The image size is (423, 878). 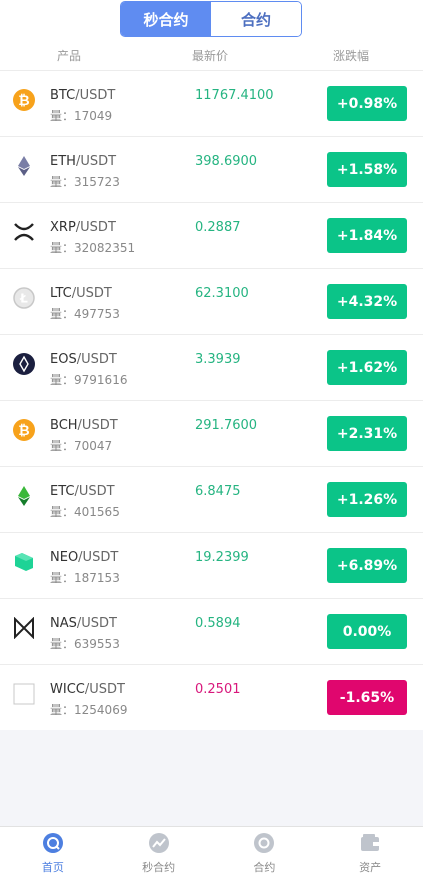 What do you see at coordinates (85, 182) in the screenshot?
I see `volume: 量：315723` at bounding box center [85, 182].